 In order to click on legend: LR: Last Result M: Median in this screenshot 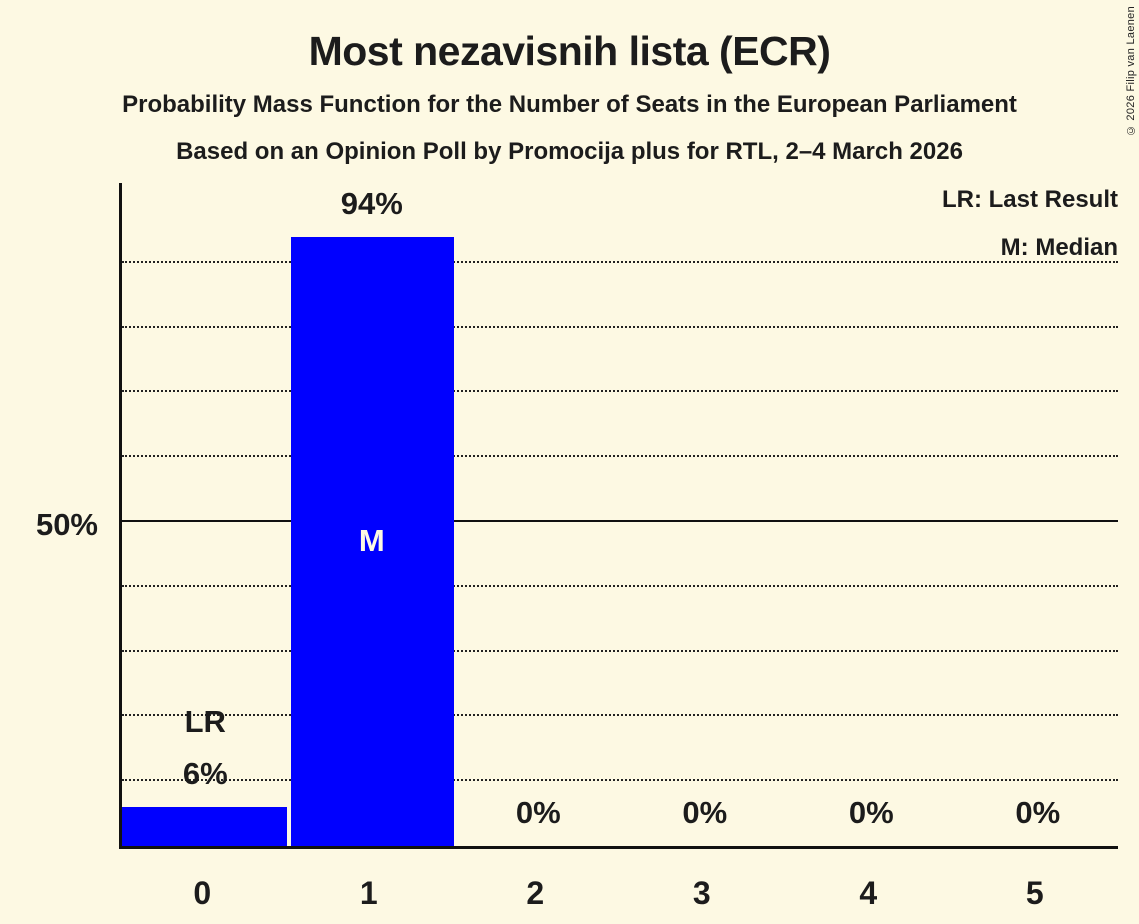, I will do `click(1030, 224)`.